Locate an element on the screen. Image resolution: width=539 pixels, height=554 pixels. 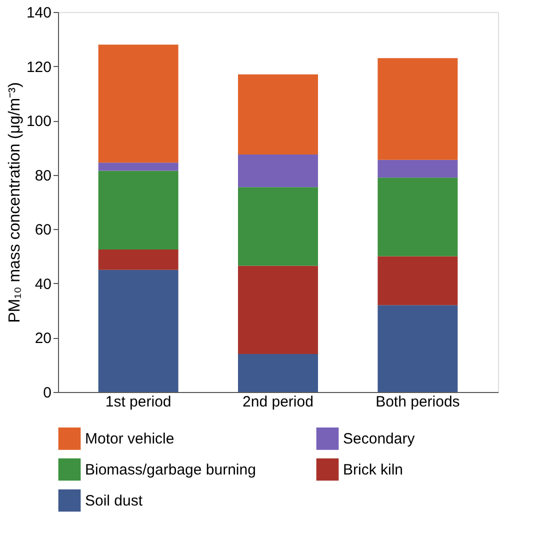
y-tick-label: 100 is located at coordinates (39, 121).